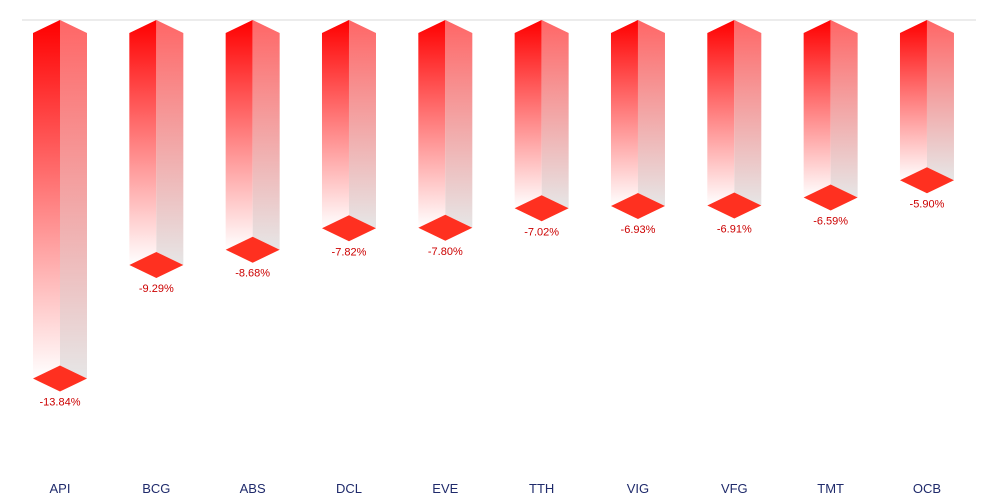 The image size is (997, 500). I want to click on category-label: BCG, so click(156, 488).